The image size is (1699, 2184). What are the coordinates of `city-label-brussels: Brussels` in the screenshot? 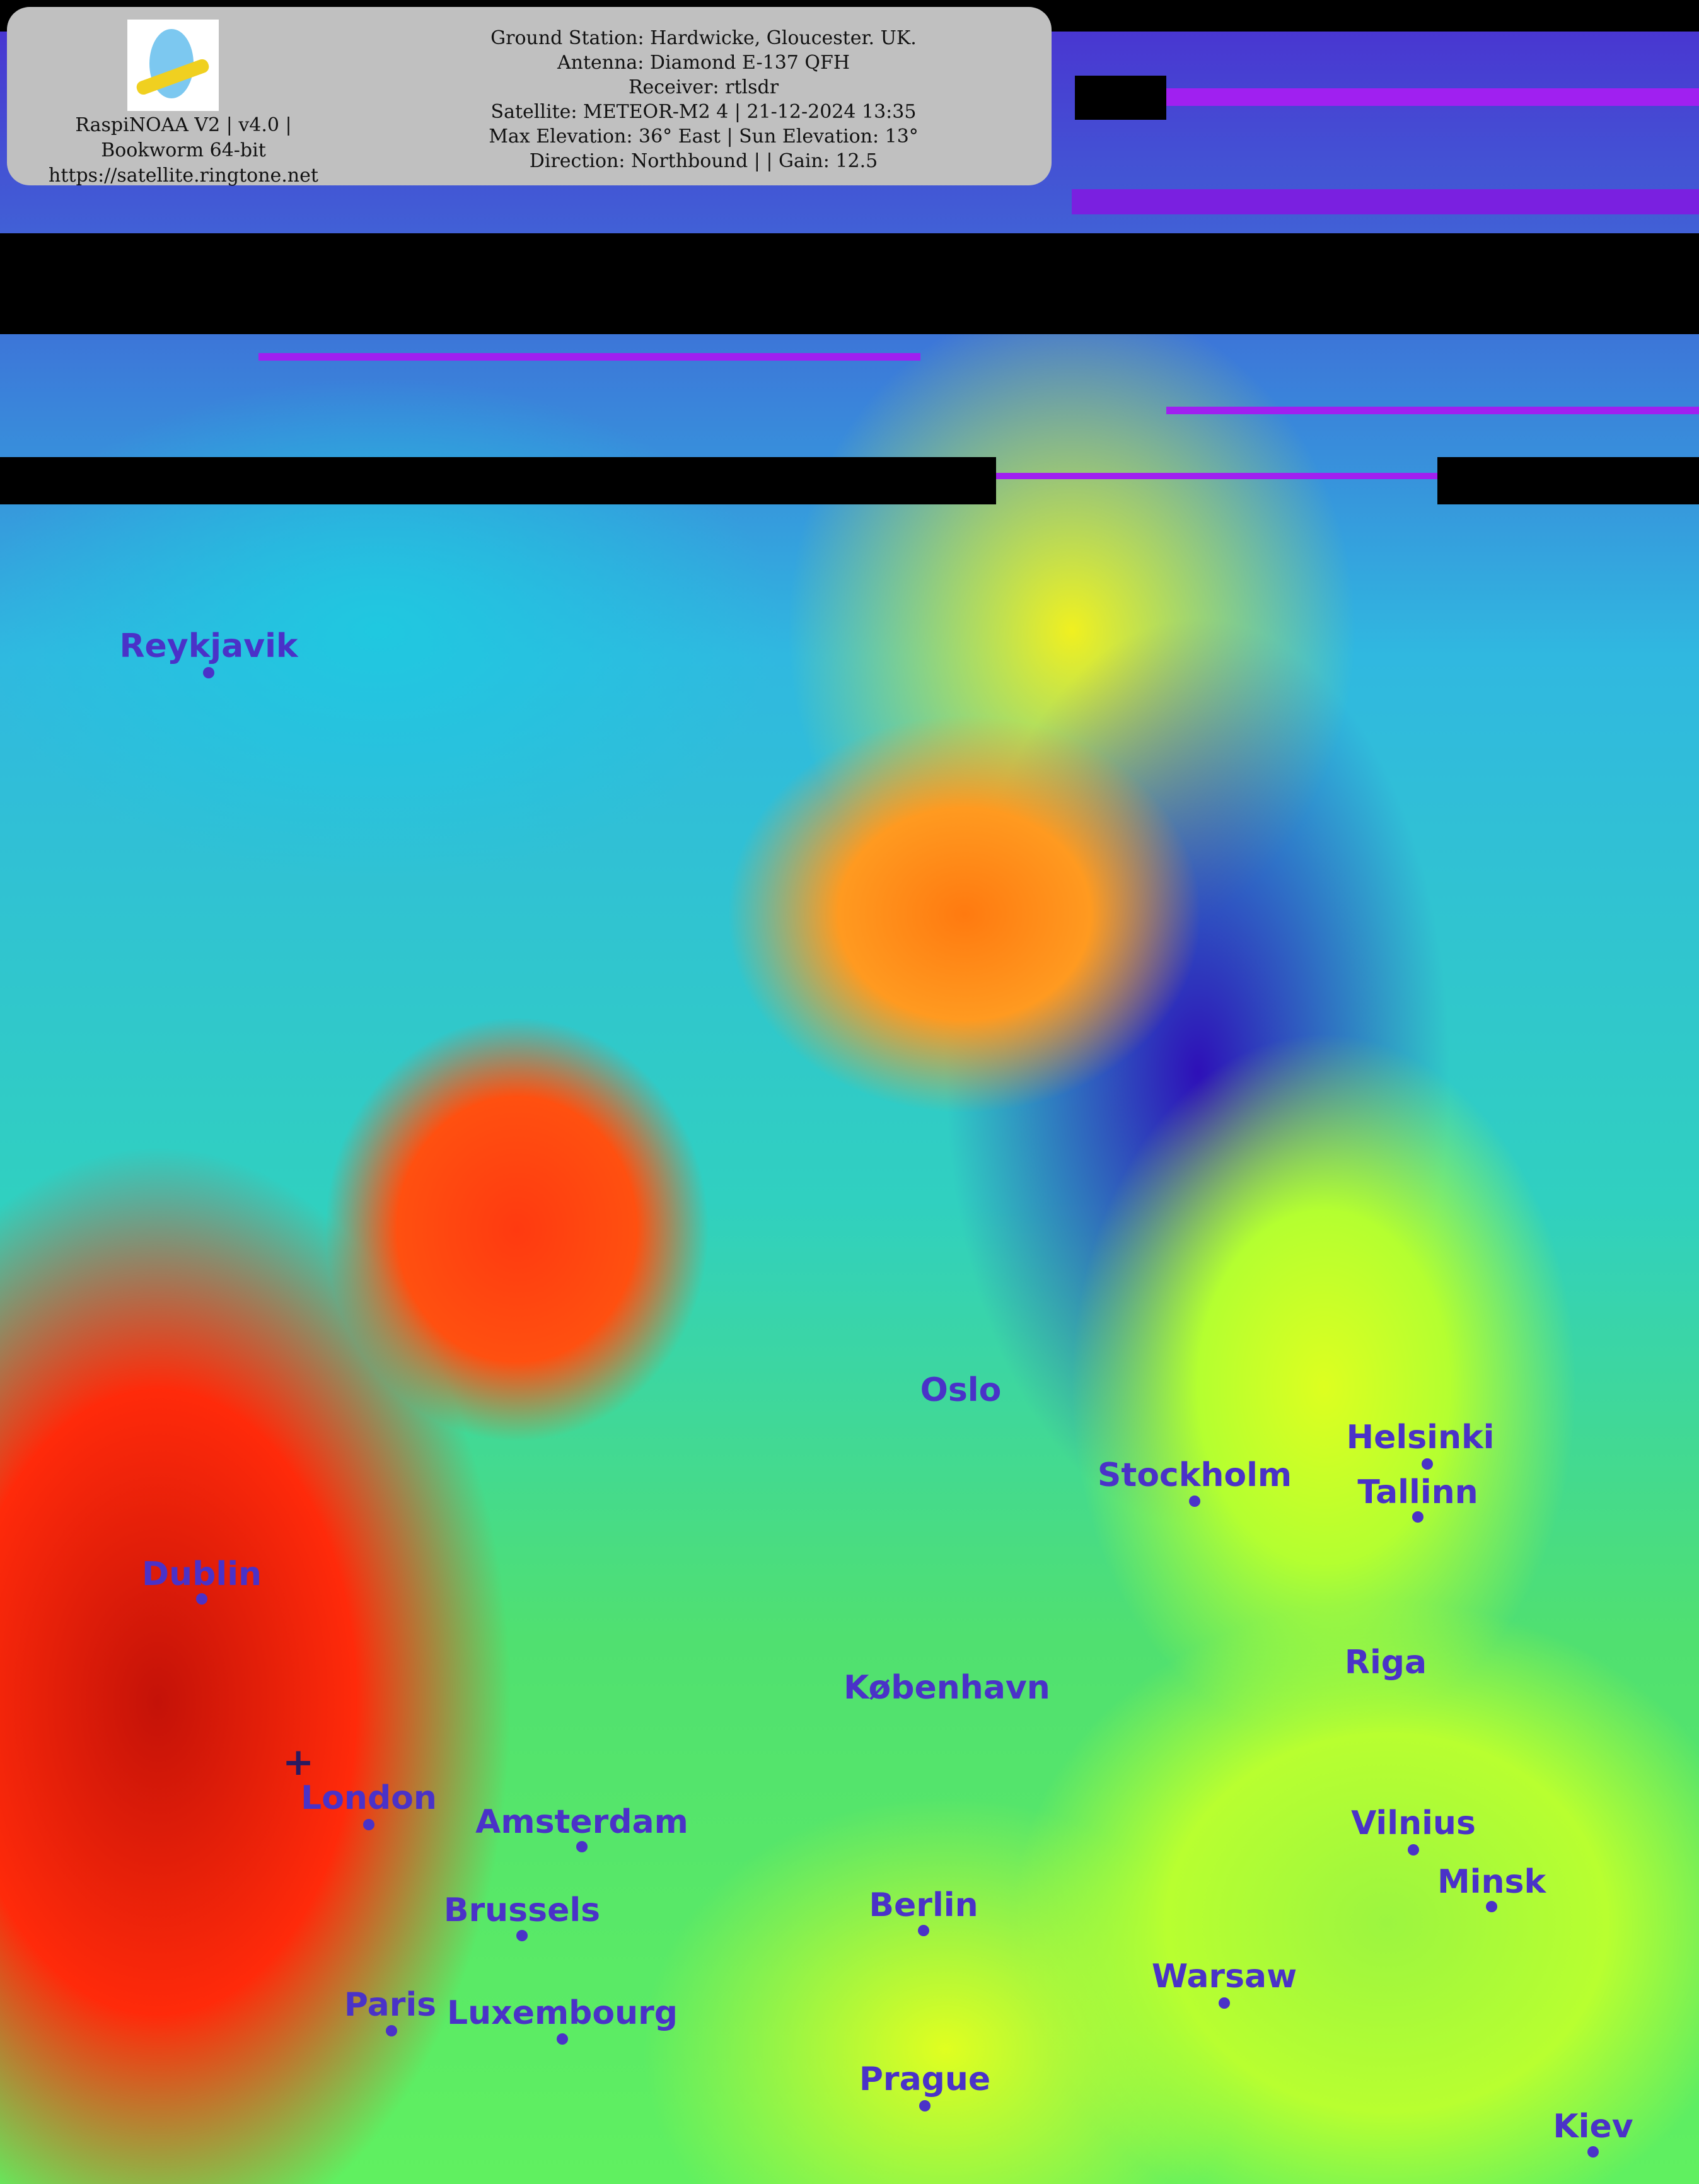 It's located at (522, 1910).